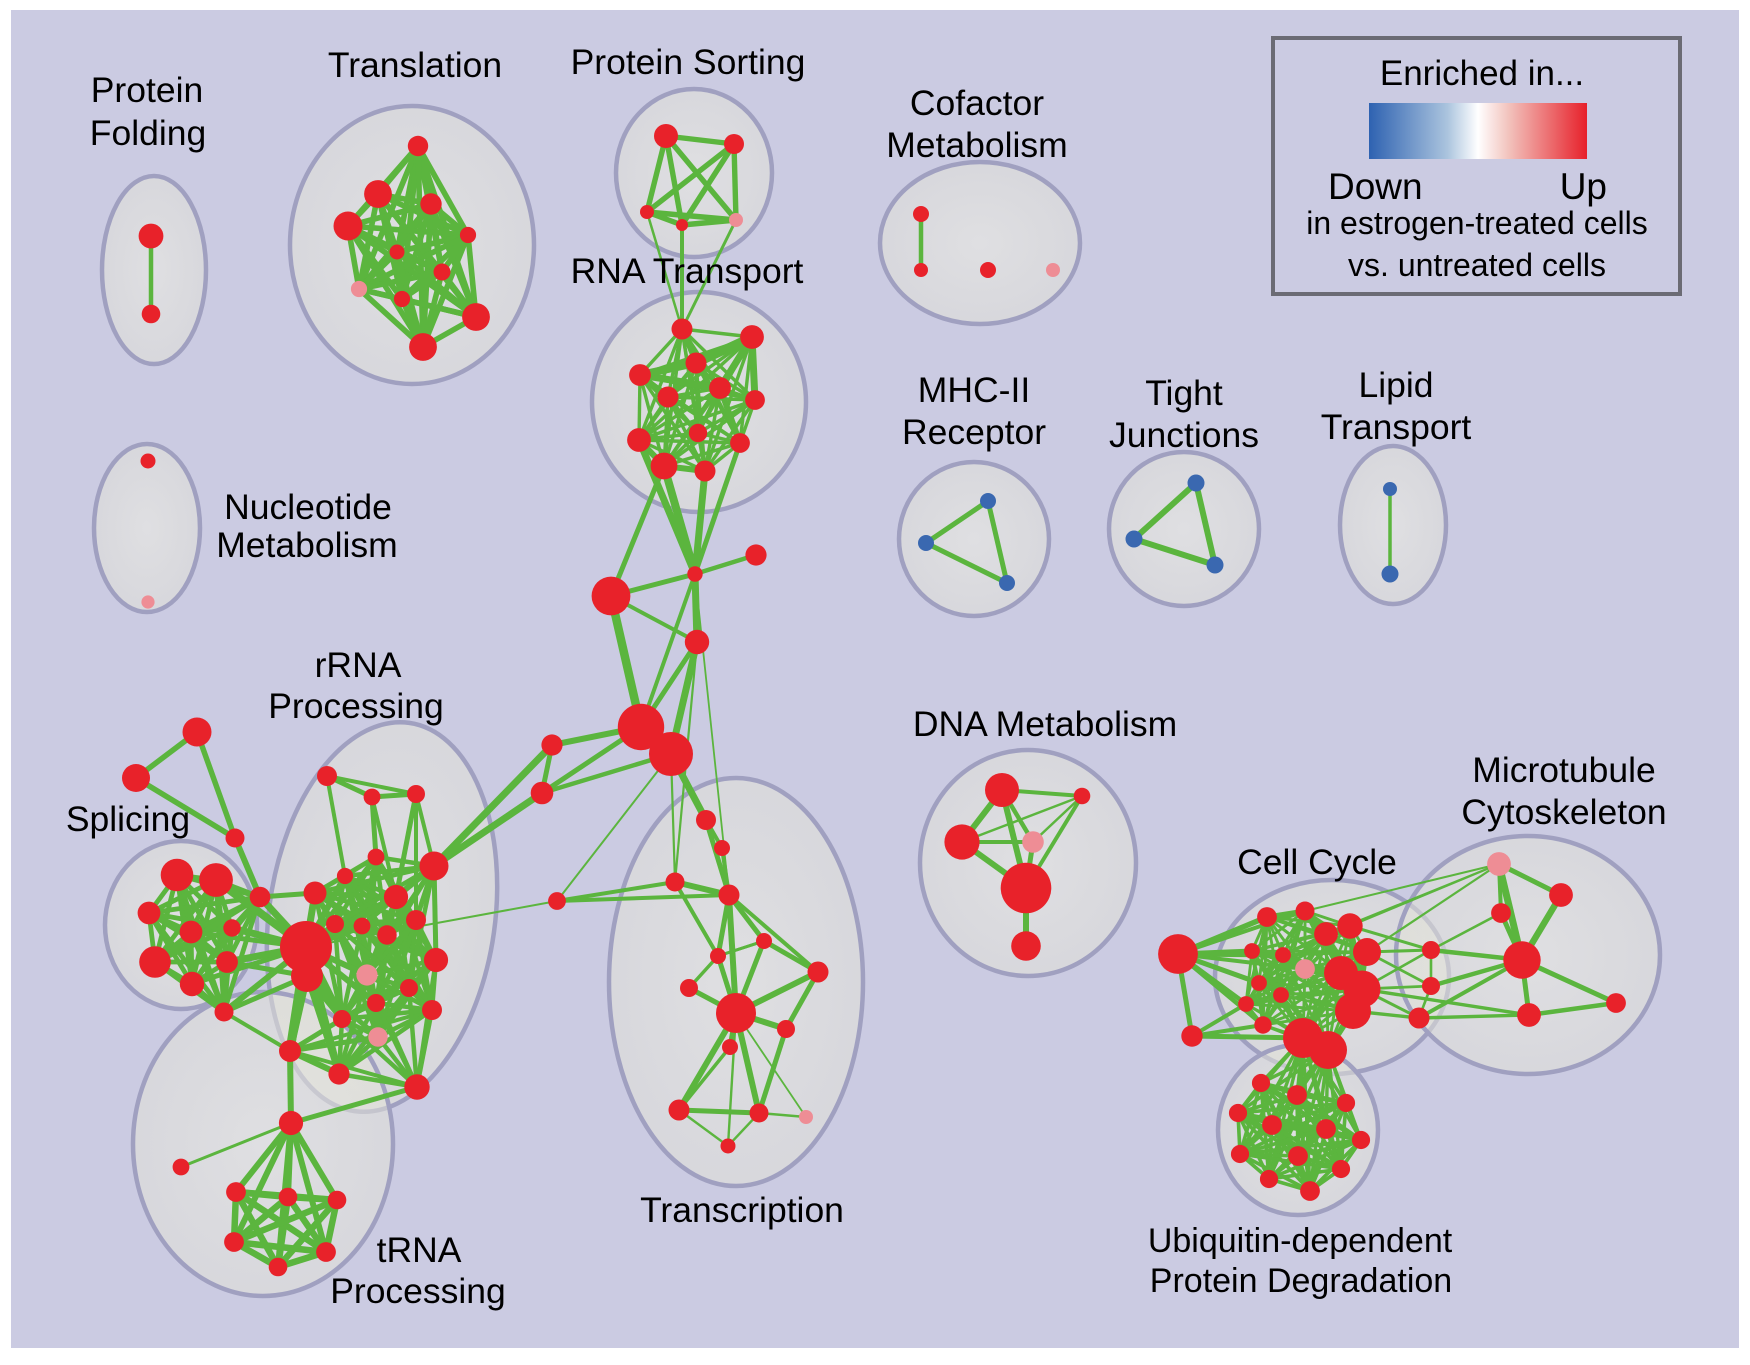 Image resolution: width=1750 pixels, height=1365 pixels. Describe the element at coordinates (688, 62) in the screenshot. I see `svg-text: Protein Sorting` at that location.